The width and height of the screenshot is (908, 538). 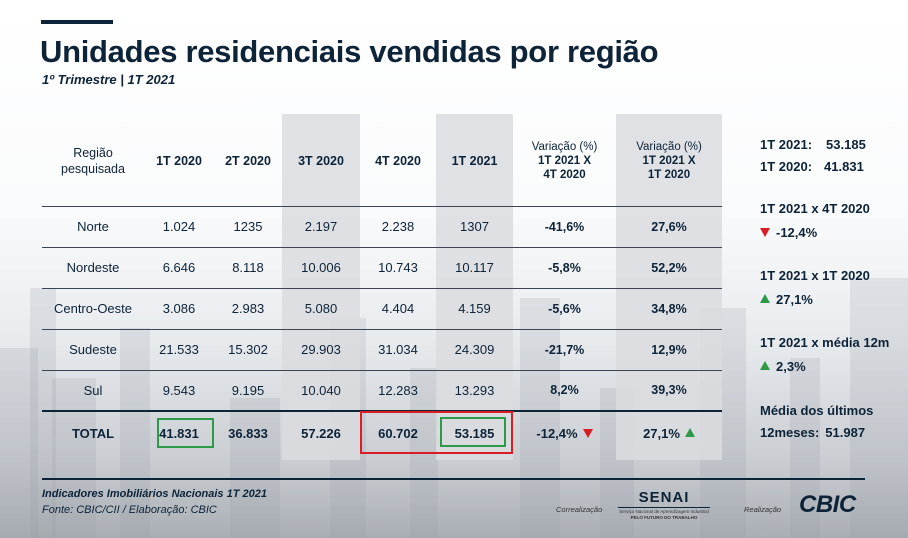 I want to click on sidebar-average: 12meses: 51.987, so click(x=812, y=433).